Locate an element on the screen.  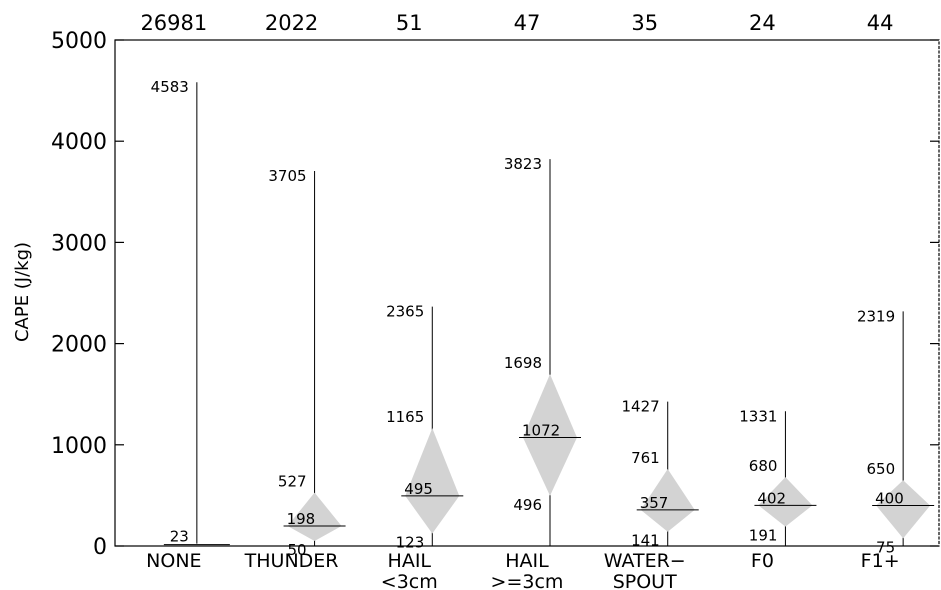
max-value-label: 2319 is located at coordinates (876, 316).